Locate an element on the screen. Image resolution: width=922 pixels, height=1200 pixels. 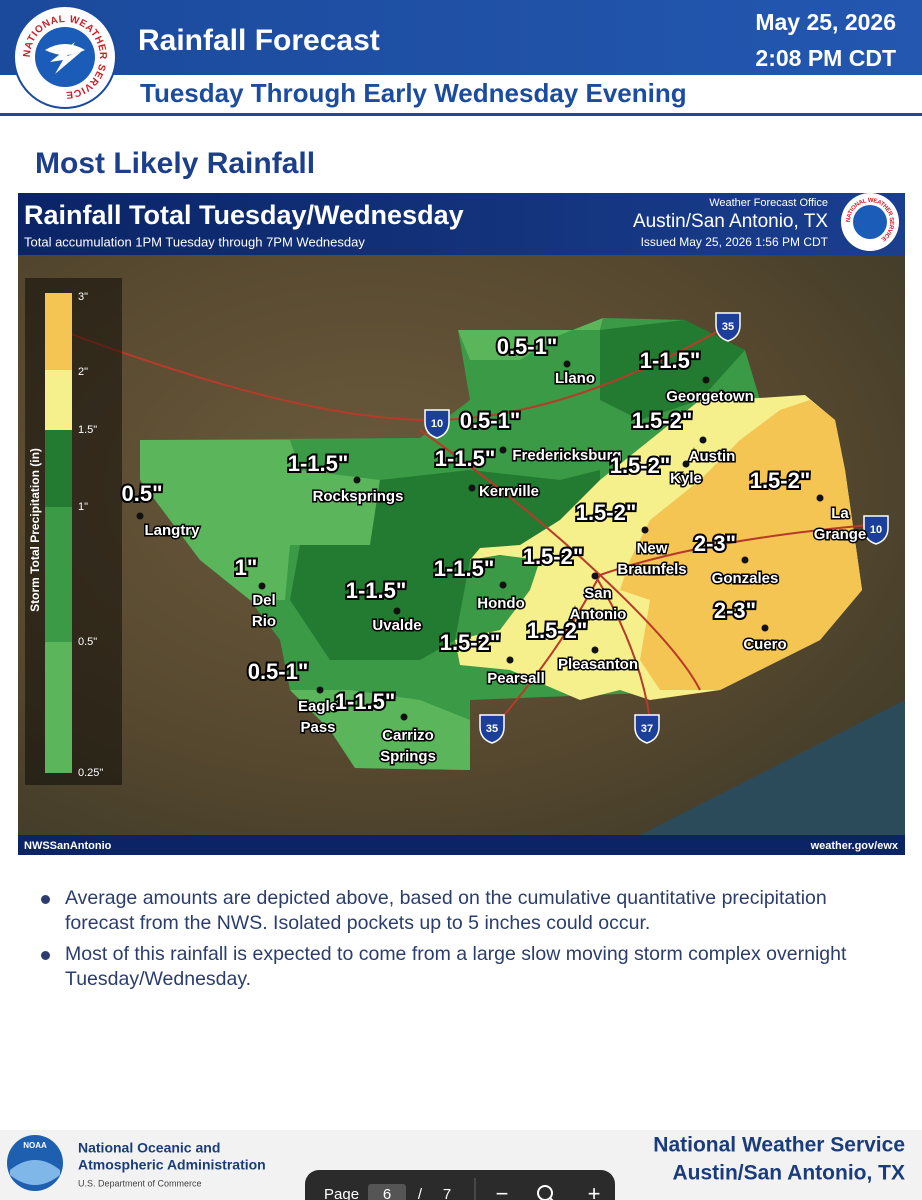
zoom-in: + is located at coordinates (594, 1190).